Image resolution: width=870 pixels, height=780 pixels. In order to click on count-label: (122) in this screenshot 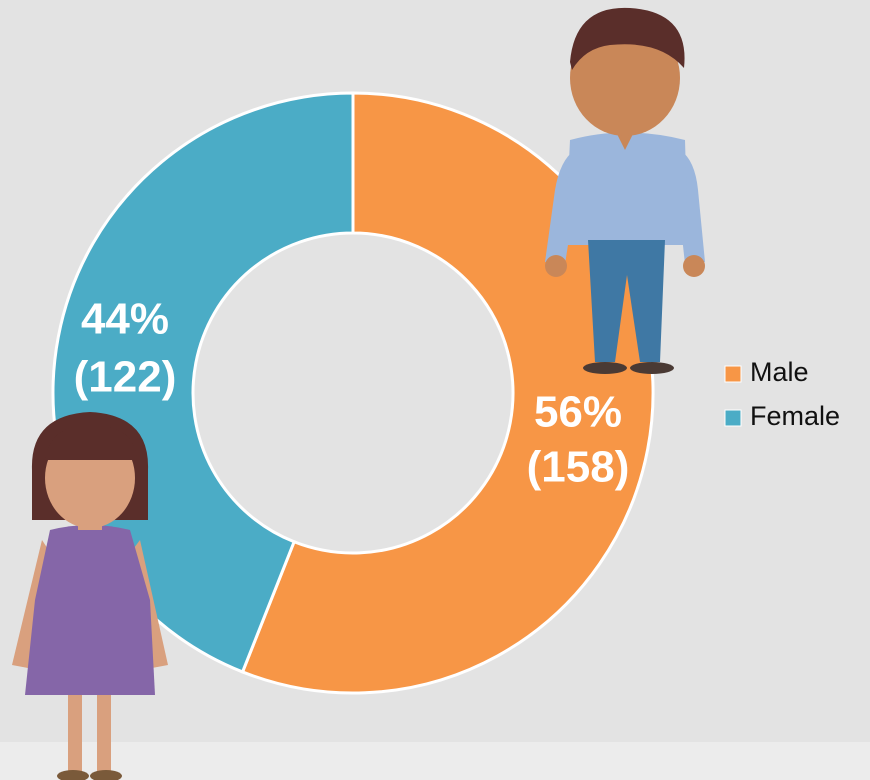, I will do `click(125, 377)`.